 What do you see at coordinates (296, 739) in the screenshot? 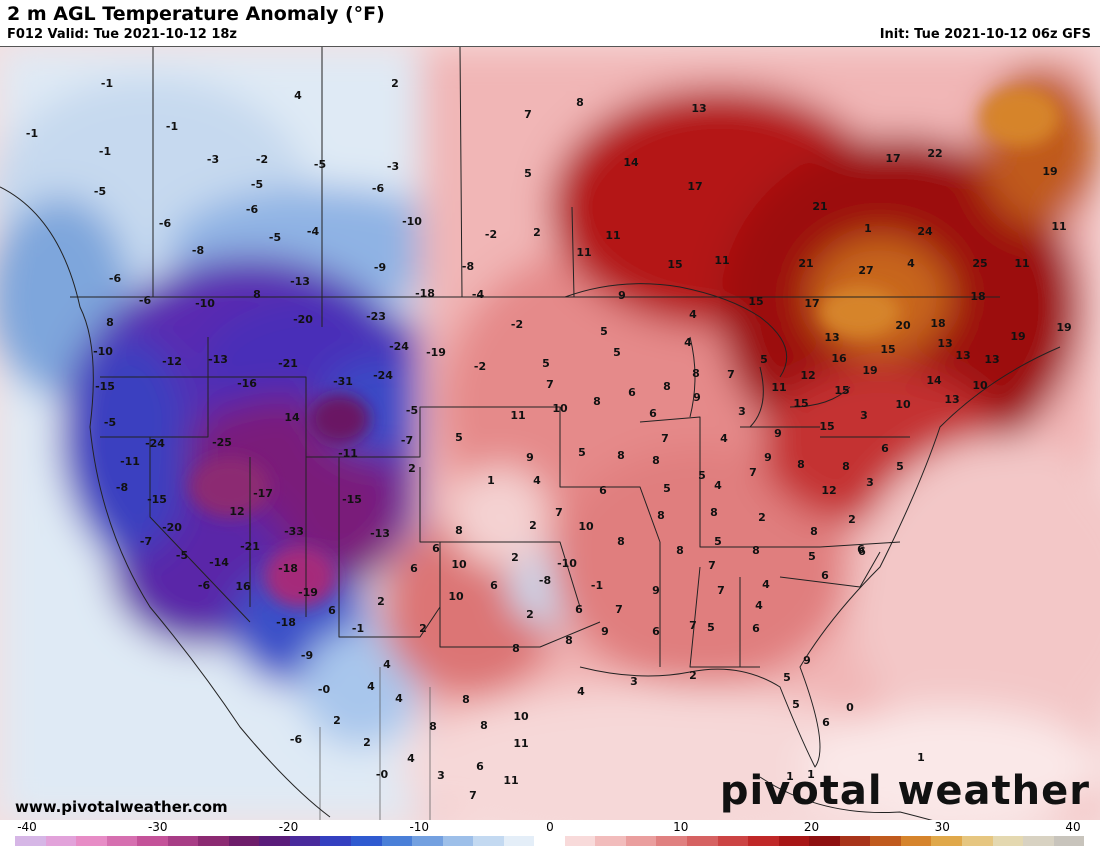
I see `anomaly-value-label: -6` at bounding box center [296, 739].